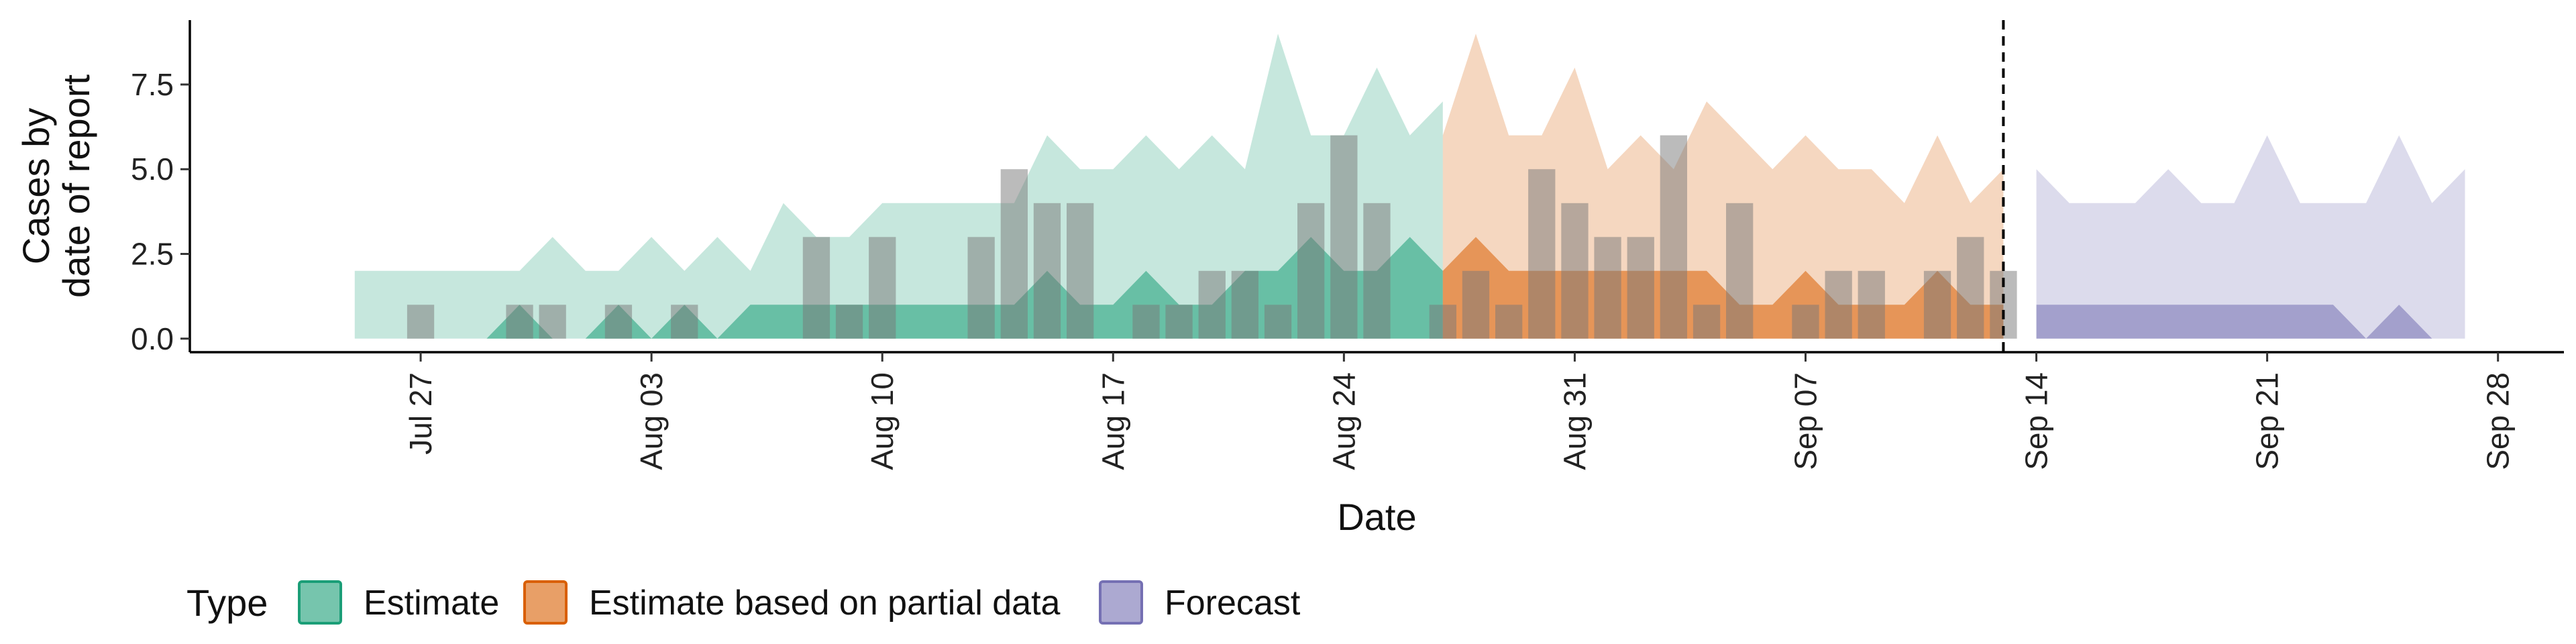 Image resolution: width=2576 pixels, height=644 pixels. What do you see at coordinates (2250, 322) in the screenshot?
I see `ribbon-inner-forecast` at bounding box center [2250, 322].